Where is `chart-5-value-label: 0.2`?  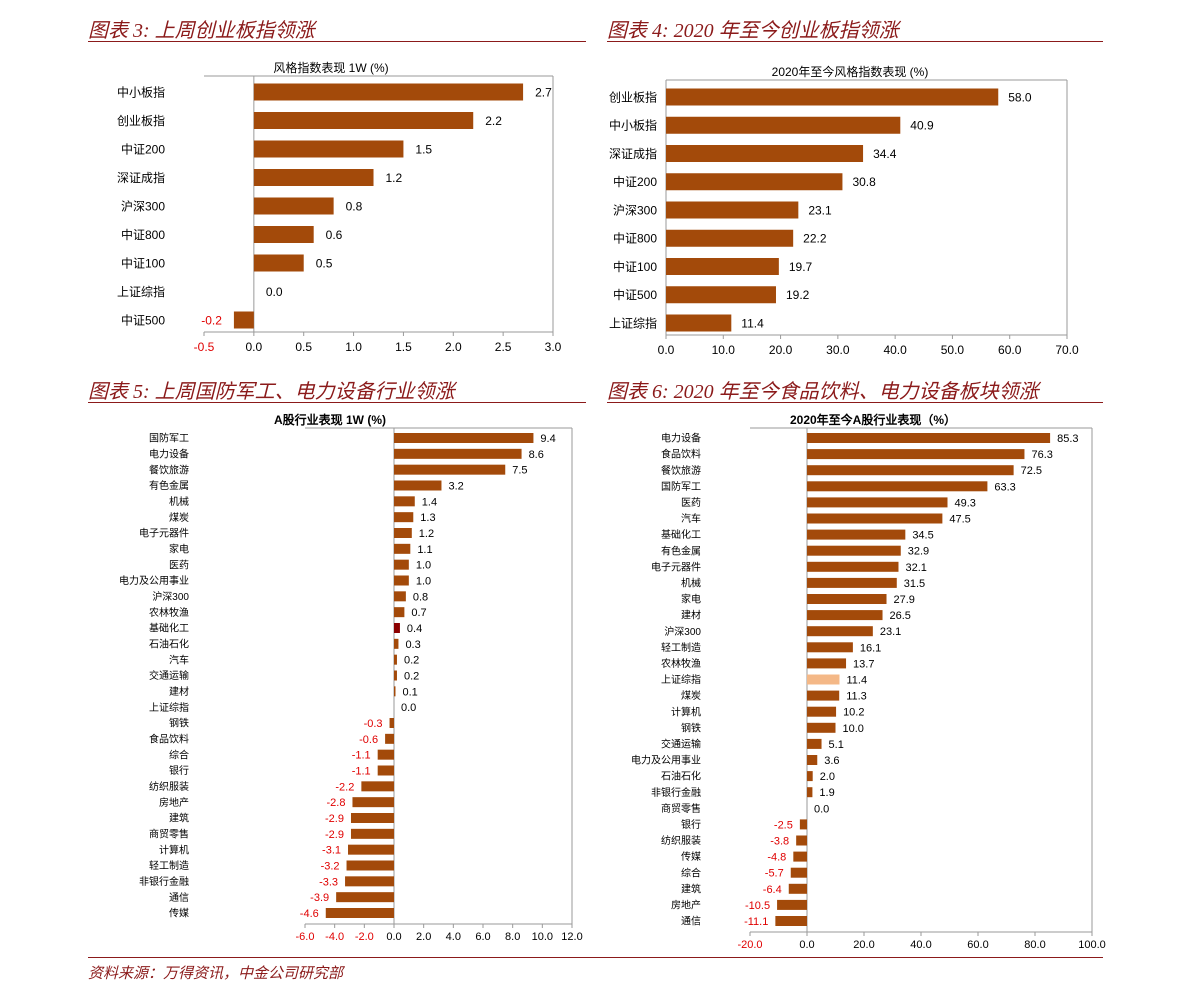
chart-5-value-label: 0.2 is located at coordinates (411, 661).